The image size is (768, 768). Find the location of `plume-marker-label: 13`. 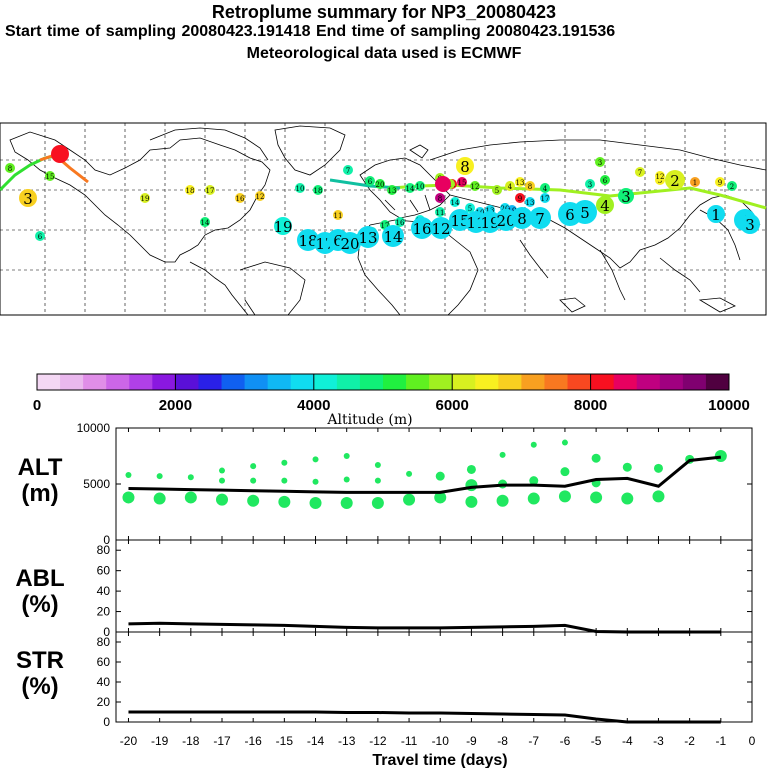

plume-marker-label: 13 is located at coordinates (392, 191).